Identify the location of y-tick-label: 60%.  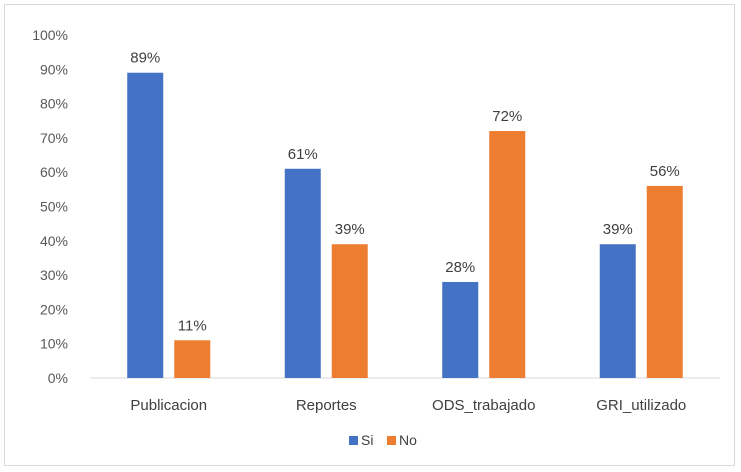
(54, 172).